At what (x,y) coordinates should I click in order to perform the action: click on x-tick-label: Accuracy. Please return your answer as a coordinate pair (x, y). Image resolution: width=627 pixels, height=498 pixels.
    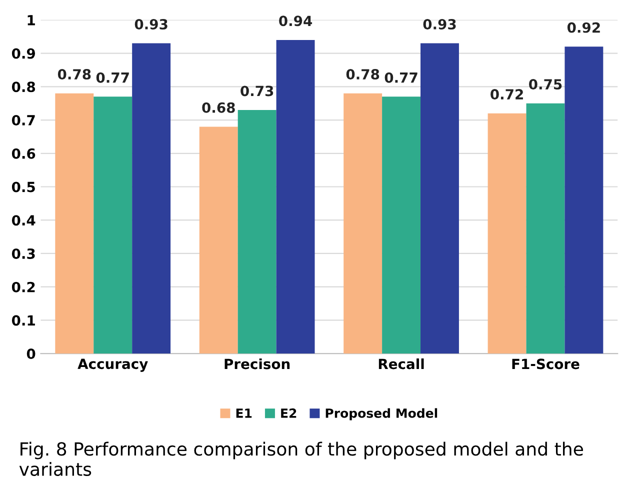
    Looking at the image, I should click on (113, 365).